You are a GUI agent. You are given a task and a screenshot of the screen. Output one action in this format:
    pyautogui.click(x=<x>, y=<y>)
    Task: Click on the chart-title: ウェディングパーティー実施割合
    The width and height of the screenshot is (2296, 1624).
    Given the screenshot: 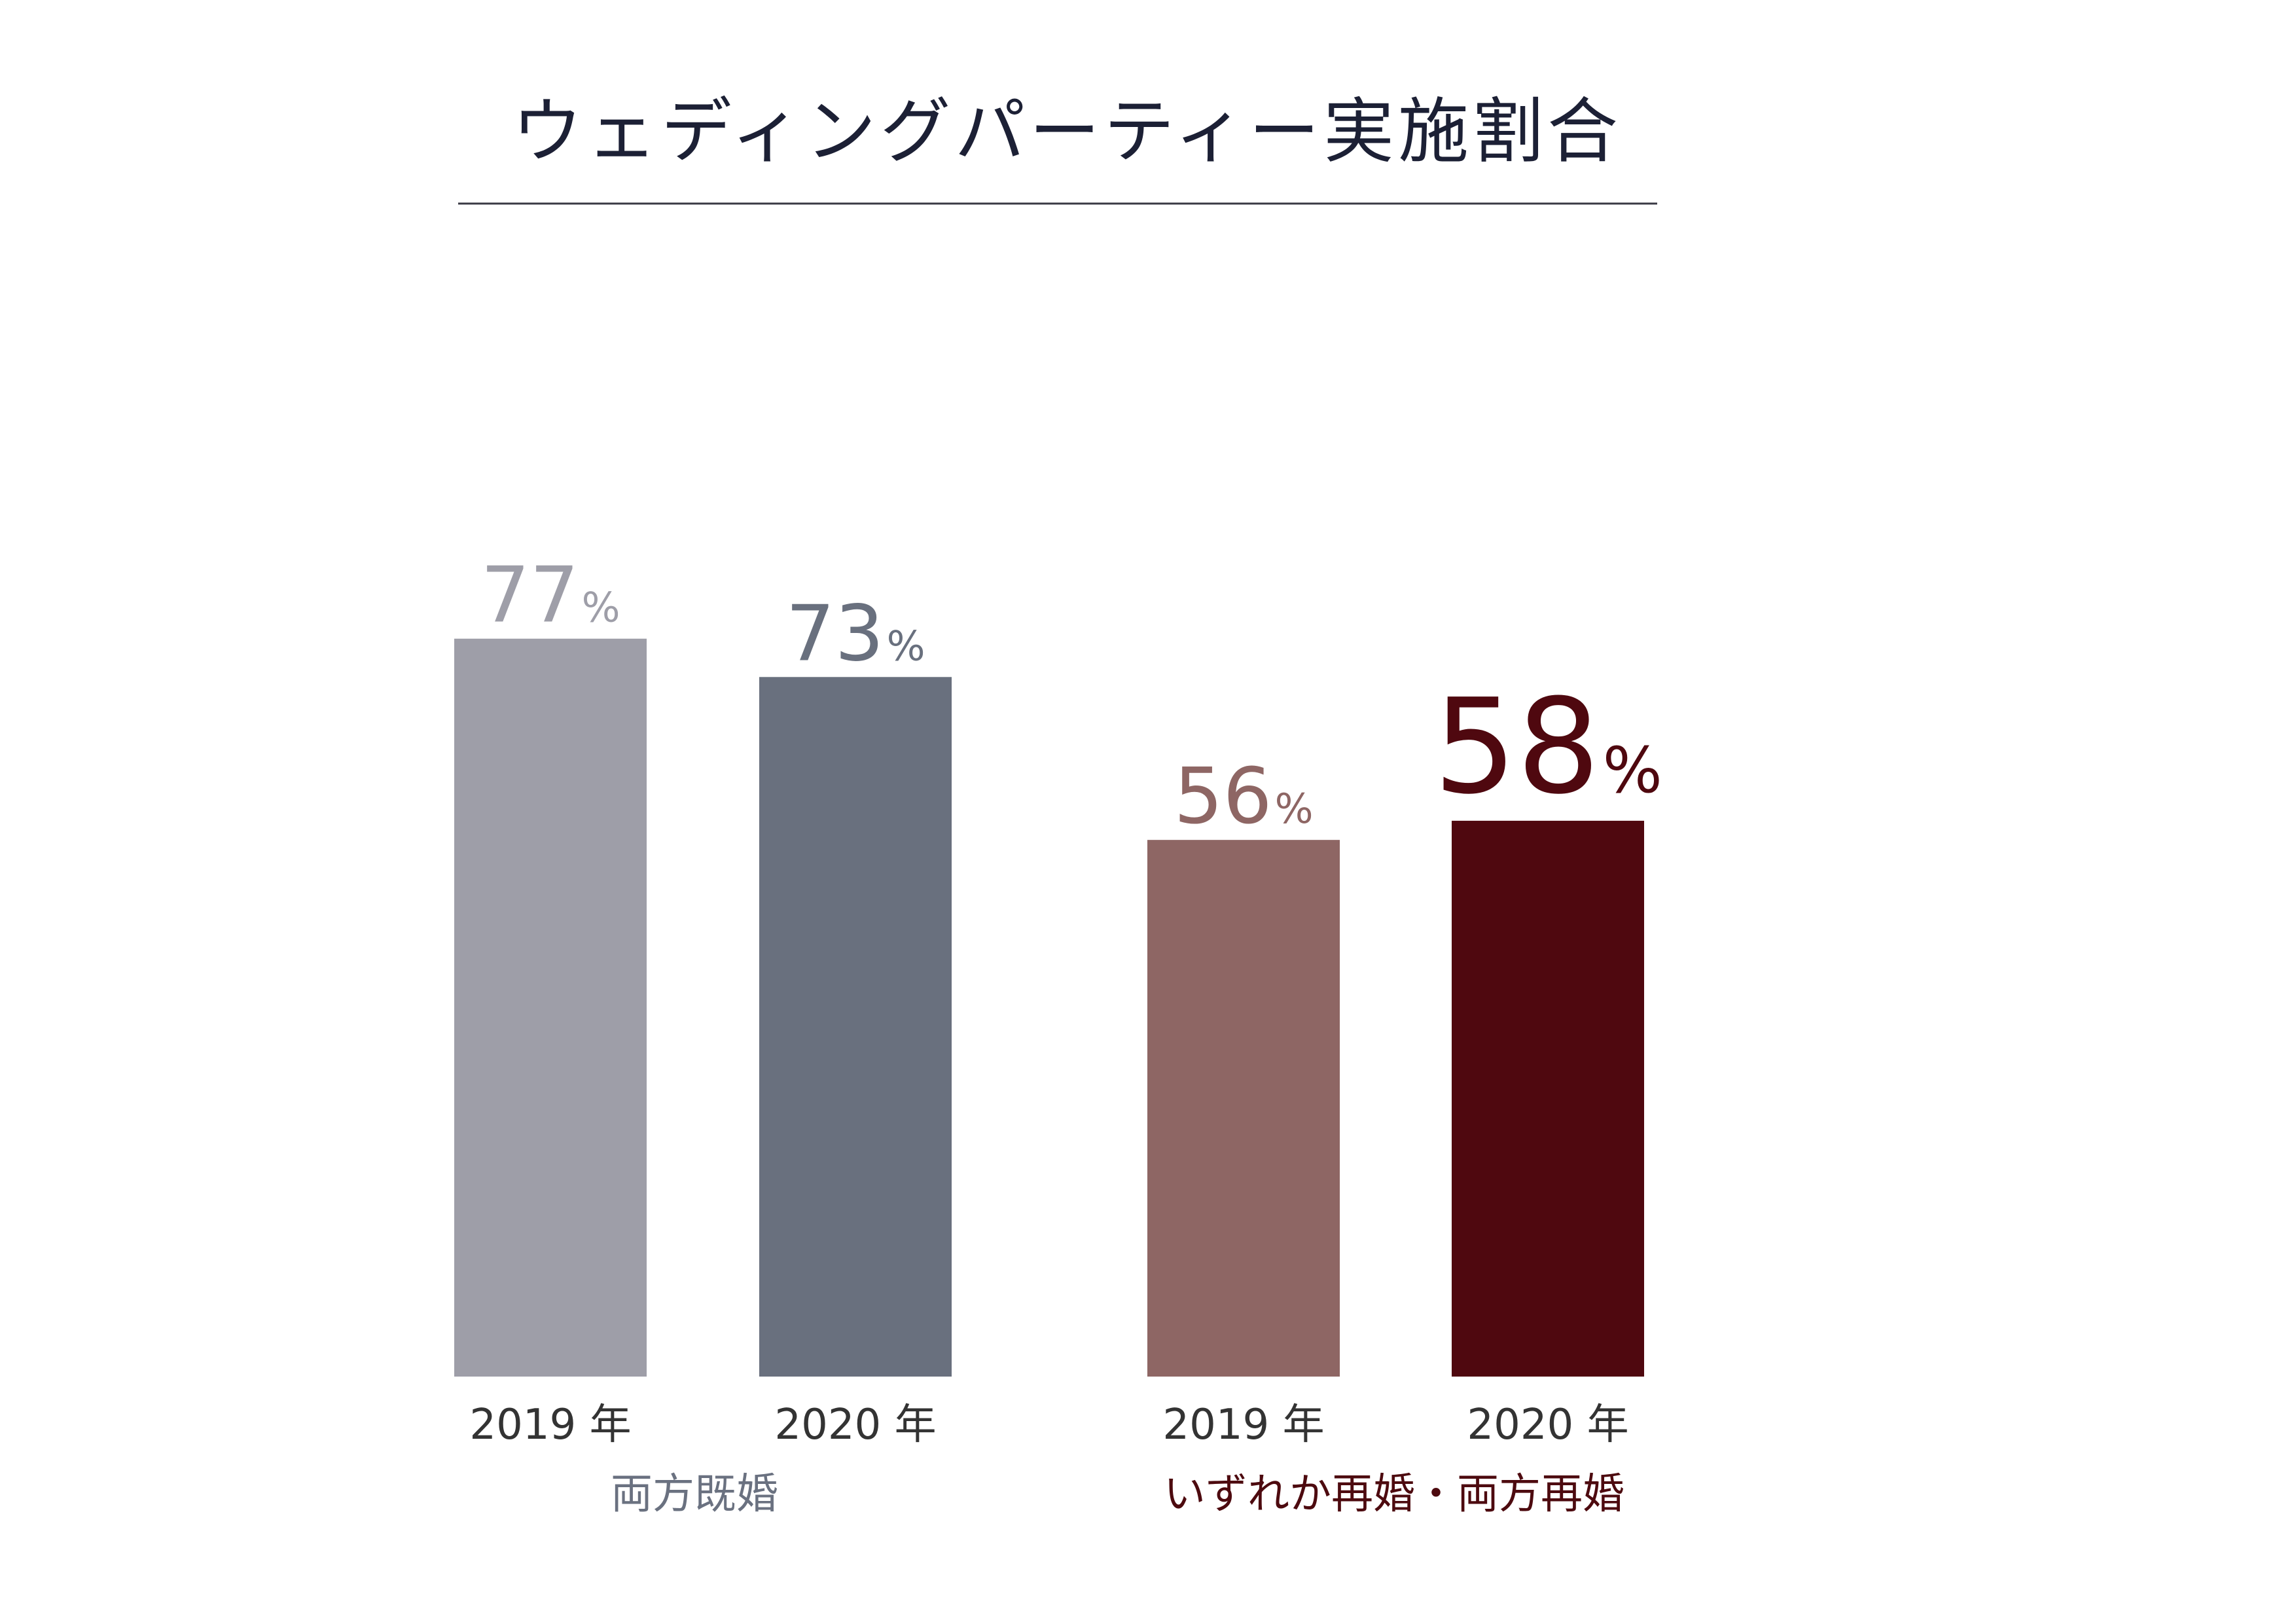 What is the action you would take?
    pyautogui.click(x=1067, y=132)
    